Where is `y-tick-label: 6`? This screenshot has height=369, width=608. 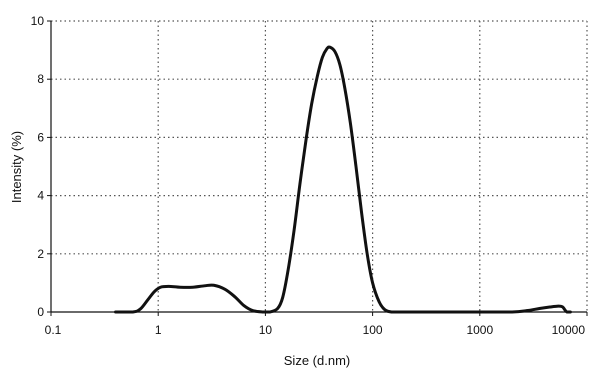 y-tick-label: 6 is located at coordinates (40, 137).